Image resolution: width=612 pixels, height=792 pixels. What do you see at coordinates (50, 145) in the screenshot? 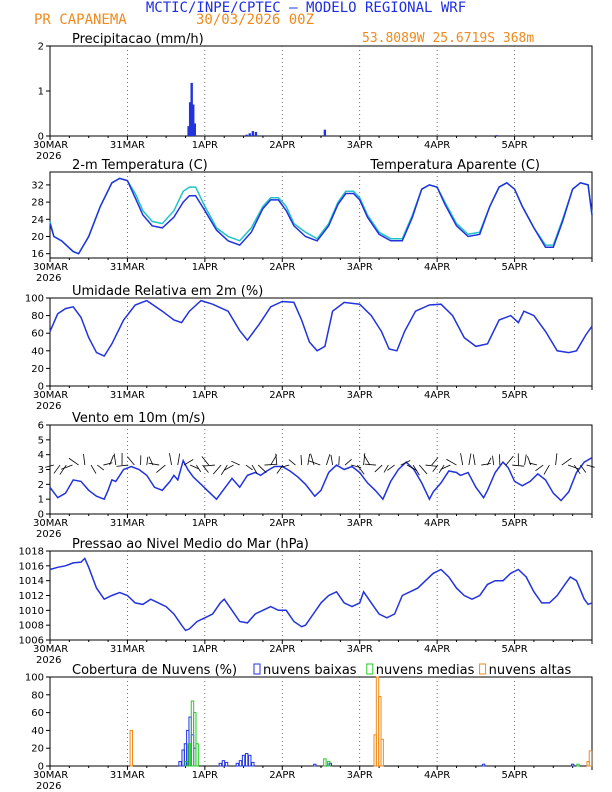
I see `precip-xtick-label: 30MAR` at bounding box center [50, 145].